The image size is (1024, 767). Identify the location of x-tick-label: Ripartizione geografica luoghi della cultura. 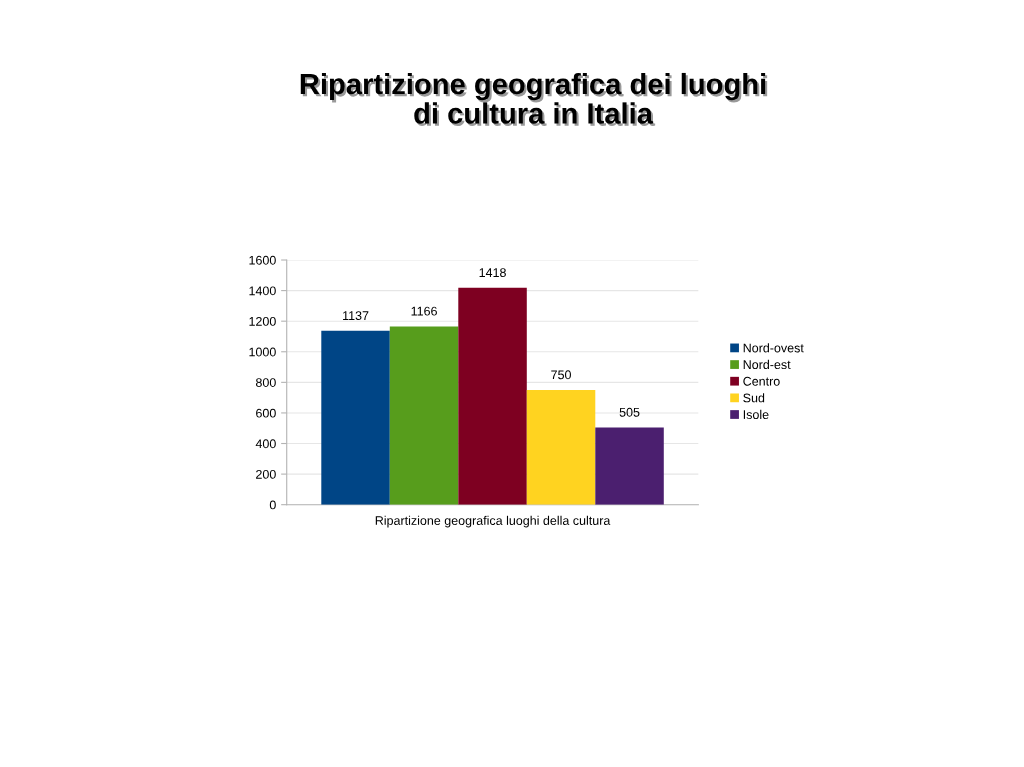
(493, 521).